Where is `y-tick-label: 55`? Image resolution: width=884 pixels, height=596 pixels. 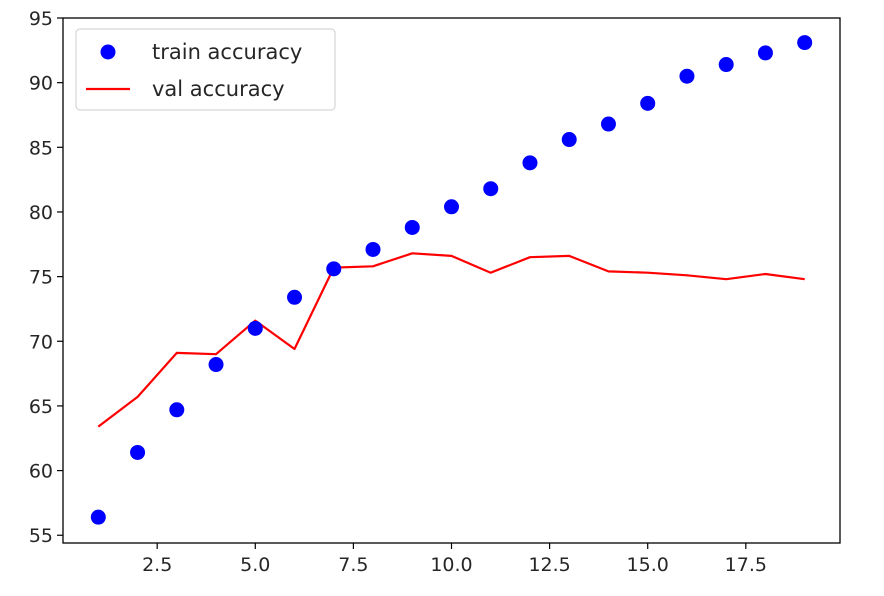
y-tick-label: 55 is located at coordinates (41, 536).